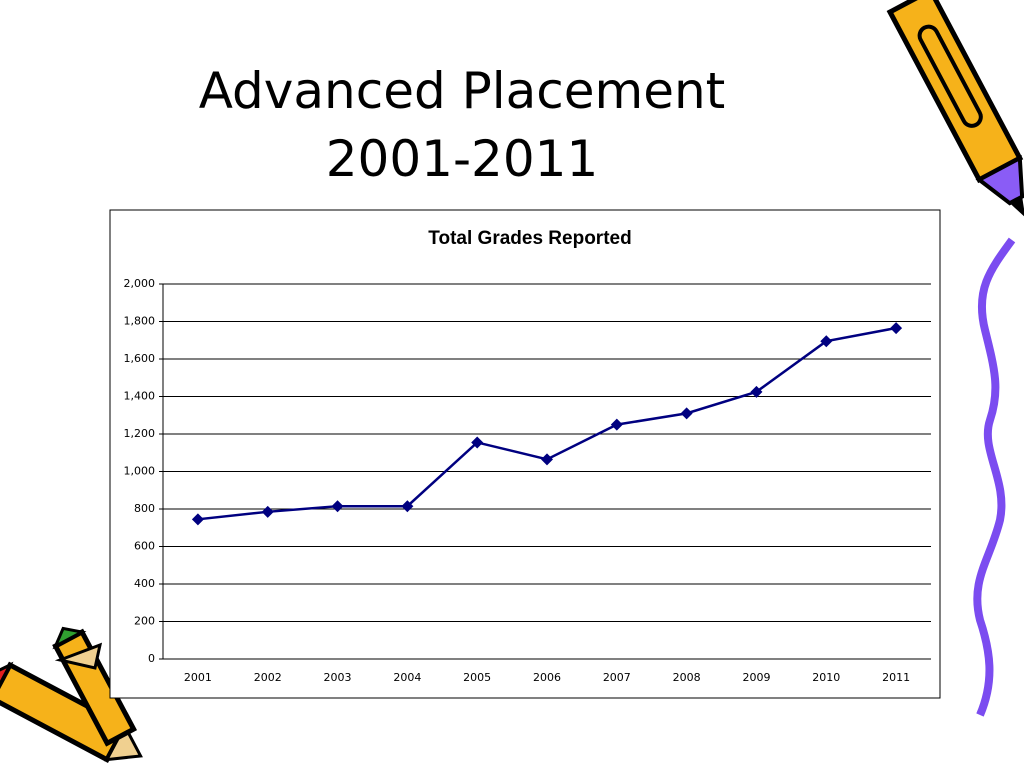 This screenshot has height=768, width=1024. Describe the element at coordinates (144, 508) in the screenshot. I see `y-tick-label: 800` at that location.